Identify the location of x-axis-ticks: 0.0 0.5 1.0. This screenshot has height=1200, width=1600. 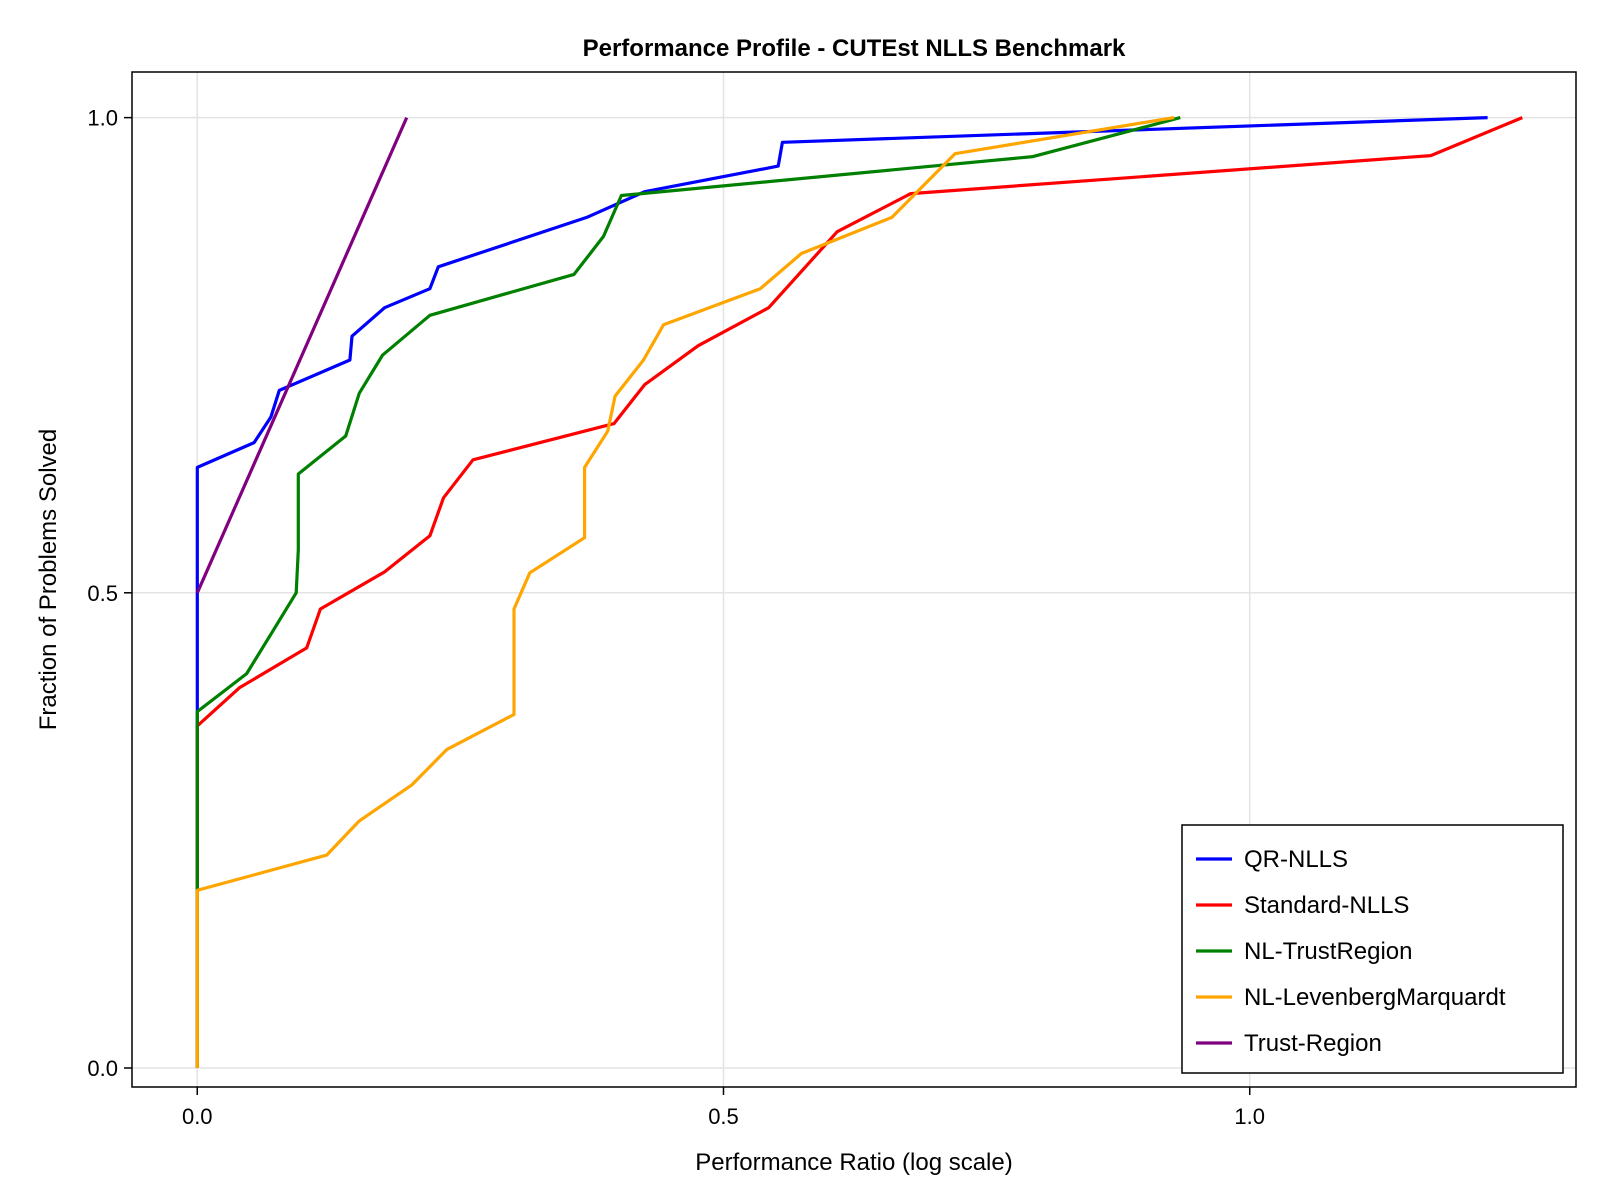
(723, 1108).